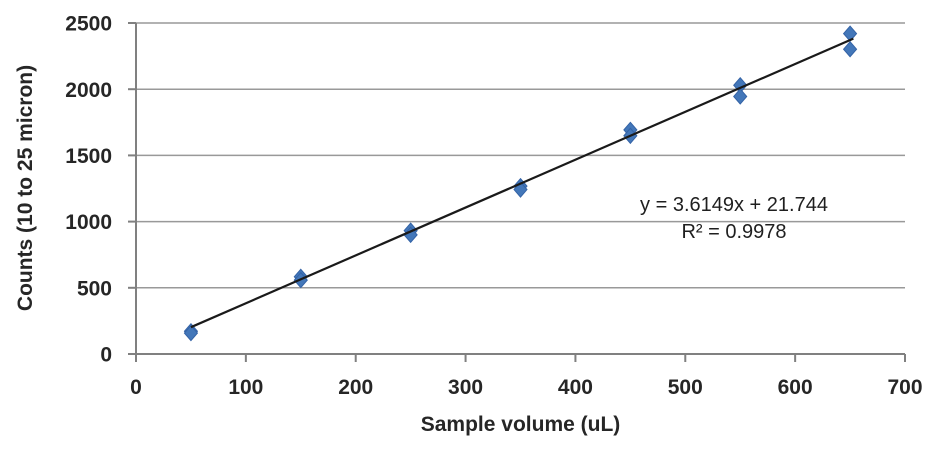 The image size is (952, 463). What do you see at coordinates (685, 387) in the screenshot?
I see `x-tick-label: 500` at bounding box center [685, 387].